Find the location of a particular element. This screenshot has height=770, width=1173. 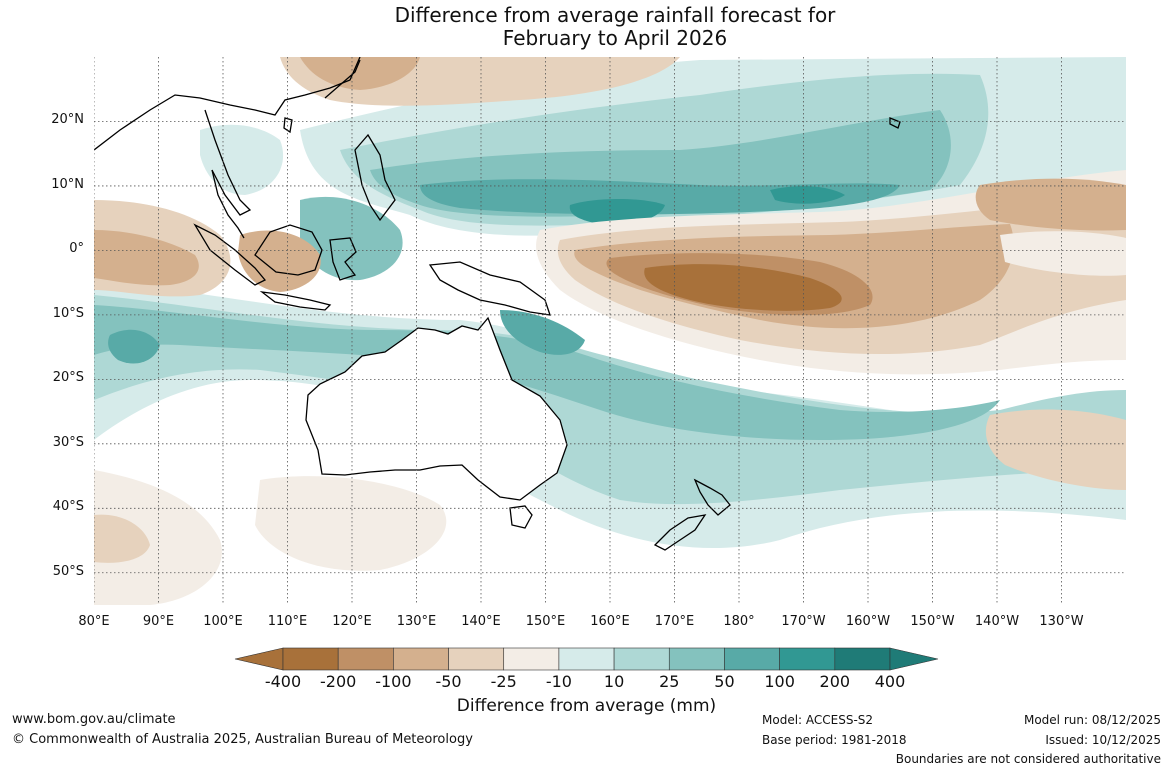

colorbar-tick-label: 50 is located at coordinates (724, 681).